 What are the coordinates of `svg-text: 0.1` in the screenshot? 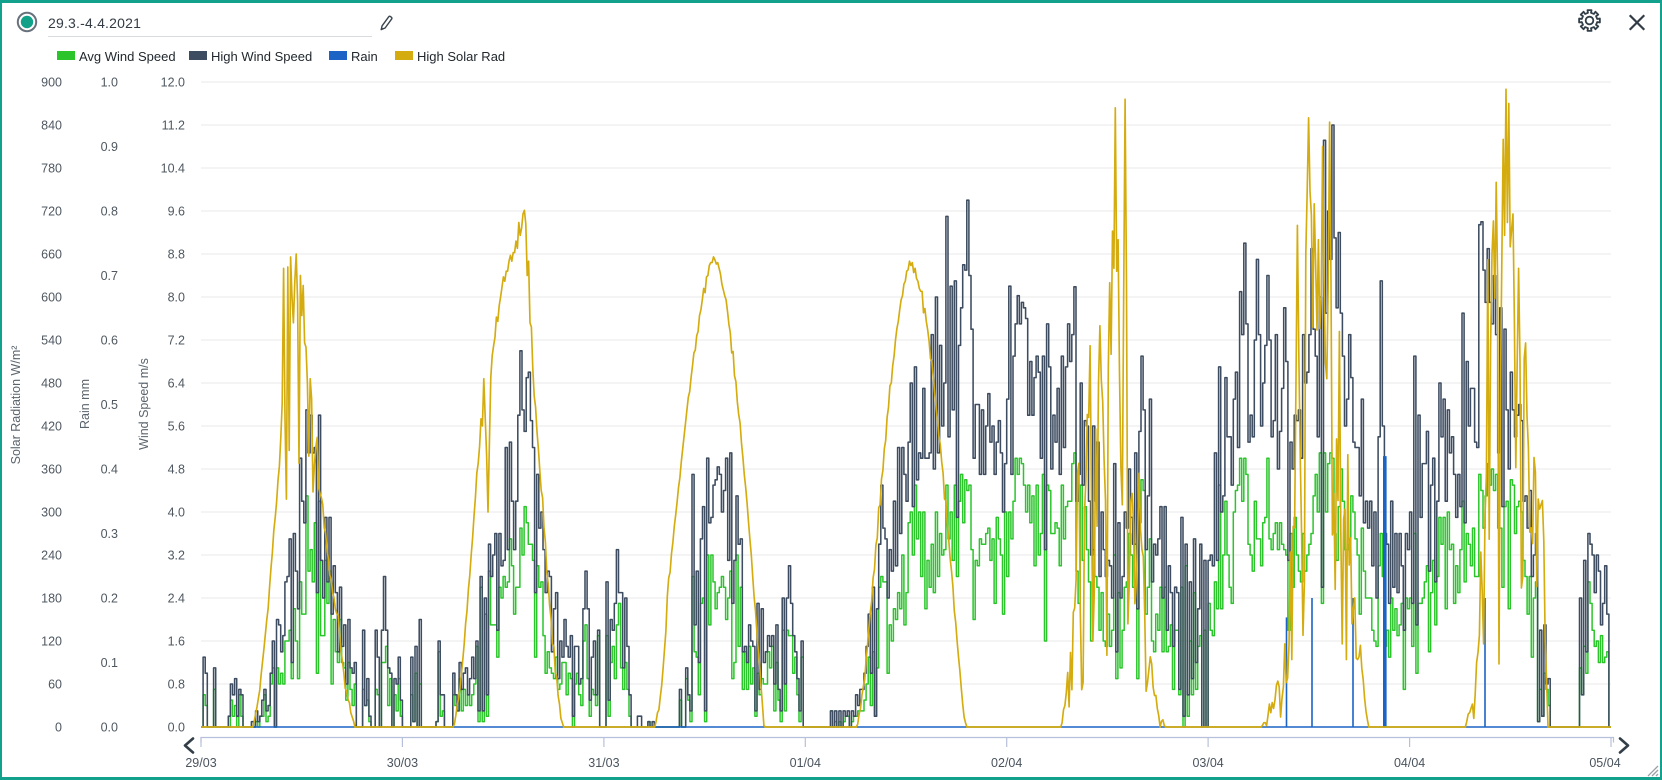 It's located at (109, 663).